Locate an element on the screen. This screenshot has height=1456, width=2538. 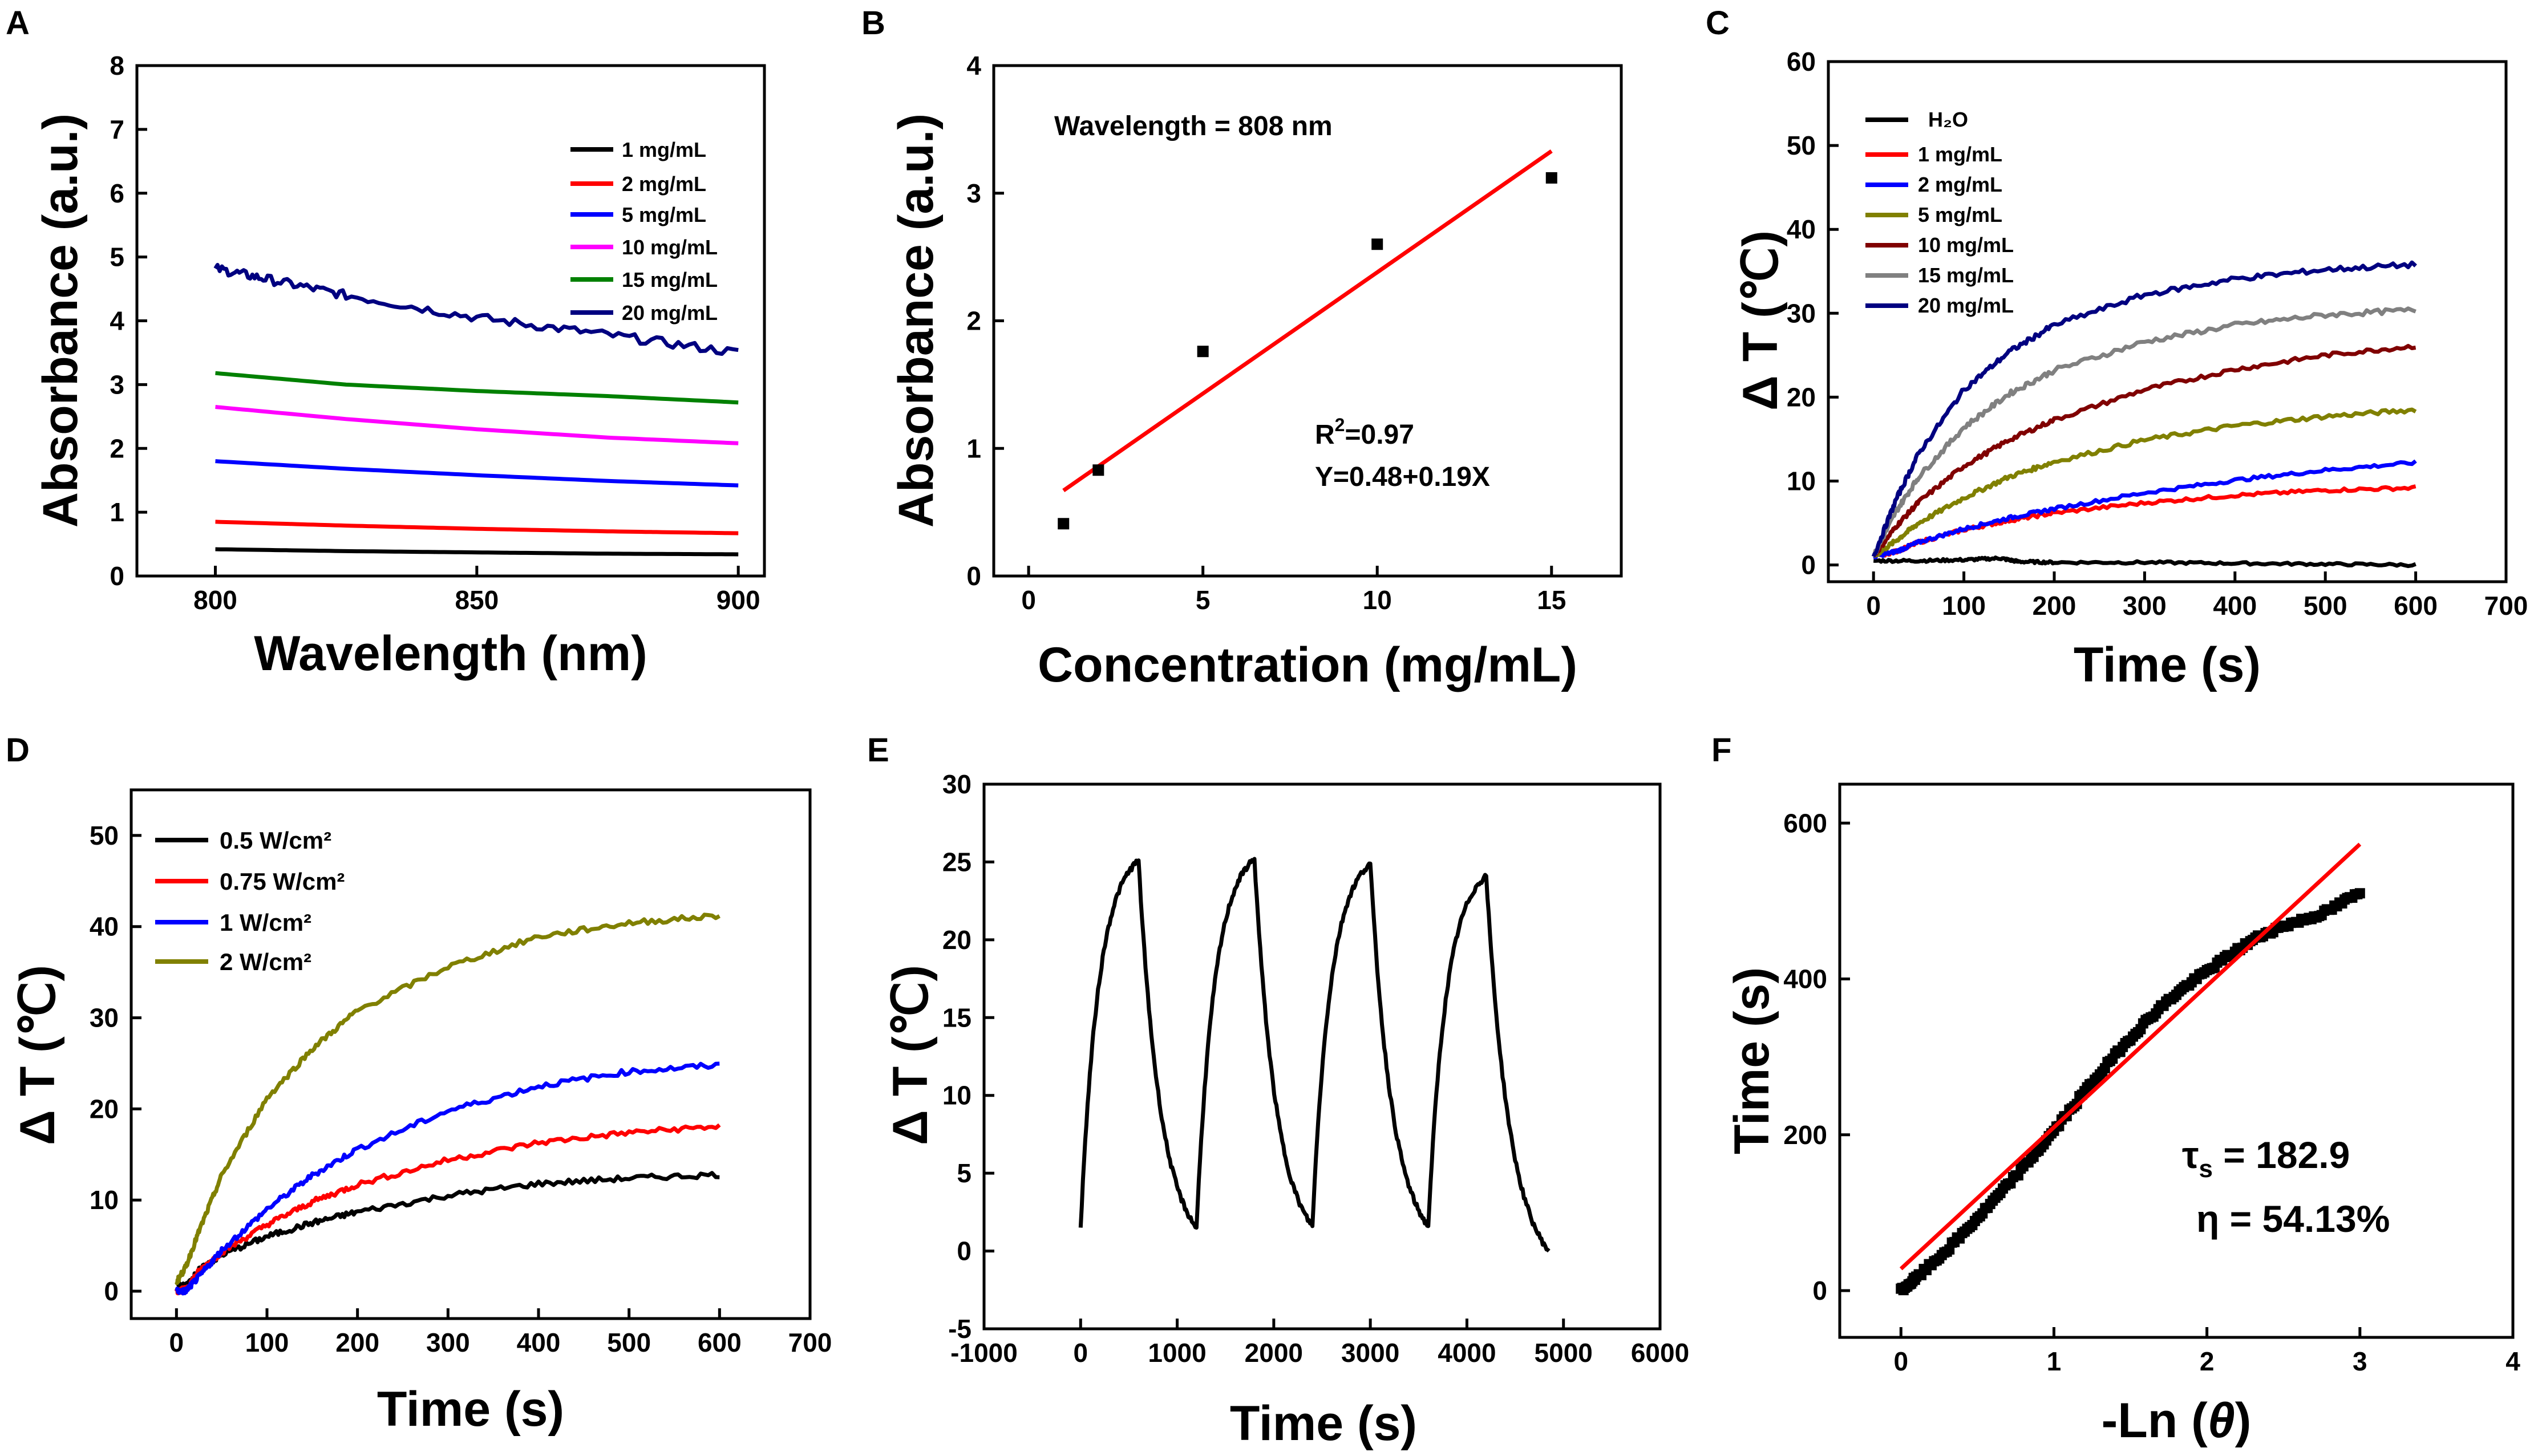
x-tick-label: 1 is located at coordinates (2054, 1362).